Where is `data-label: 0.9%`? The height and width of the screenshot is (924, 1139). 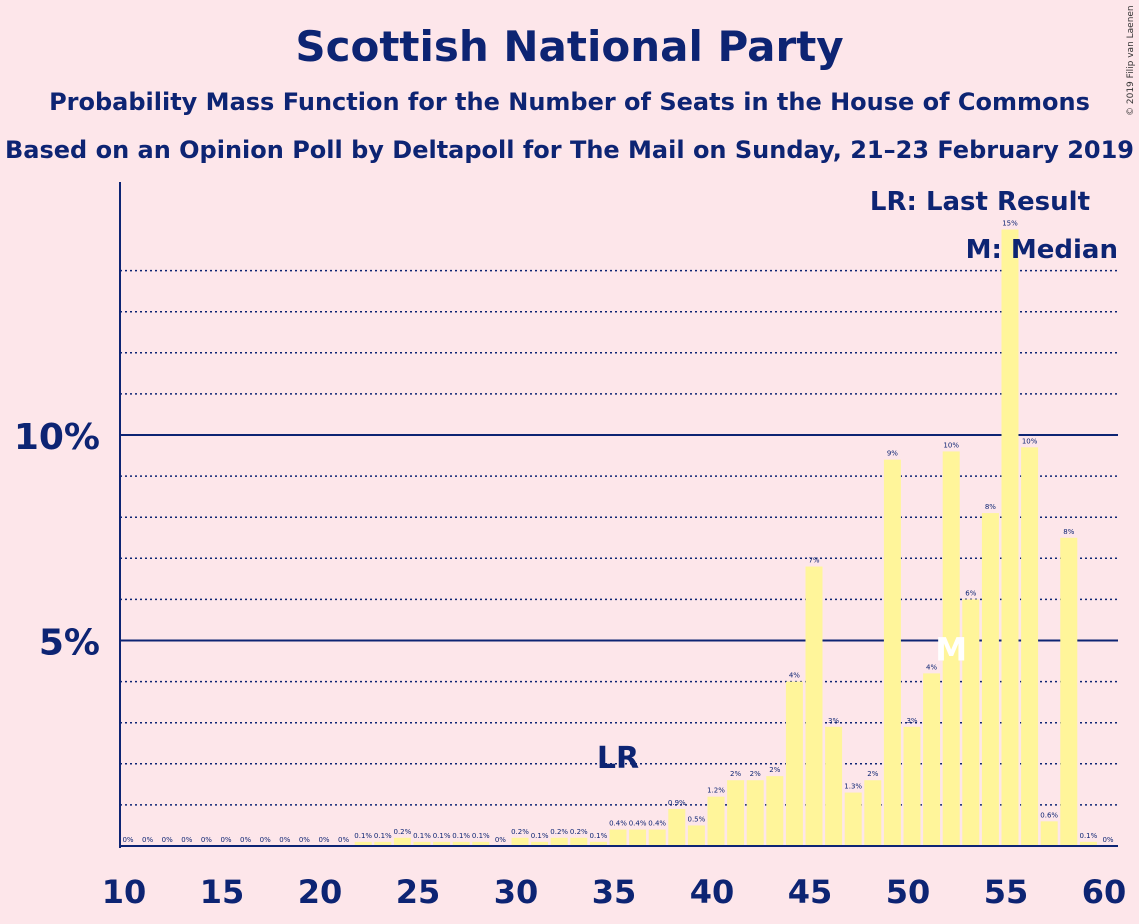 data-label: 0.9% is located at coordinates (677, 803).